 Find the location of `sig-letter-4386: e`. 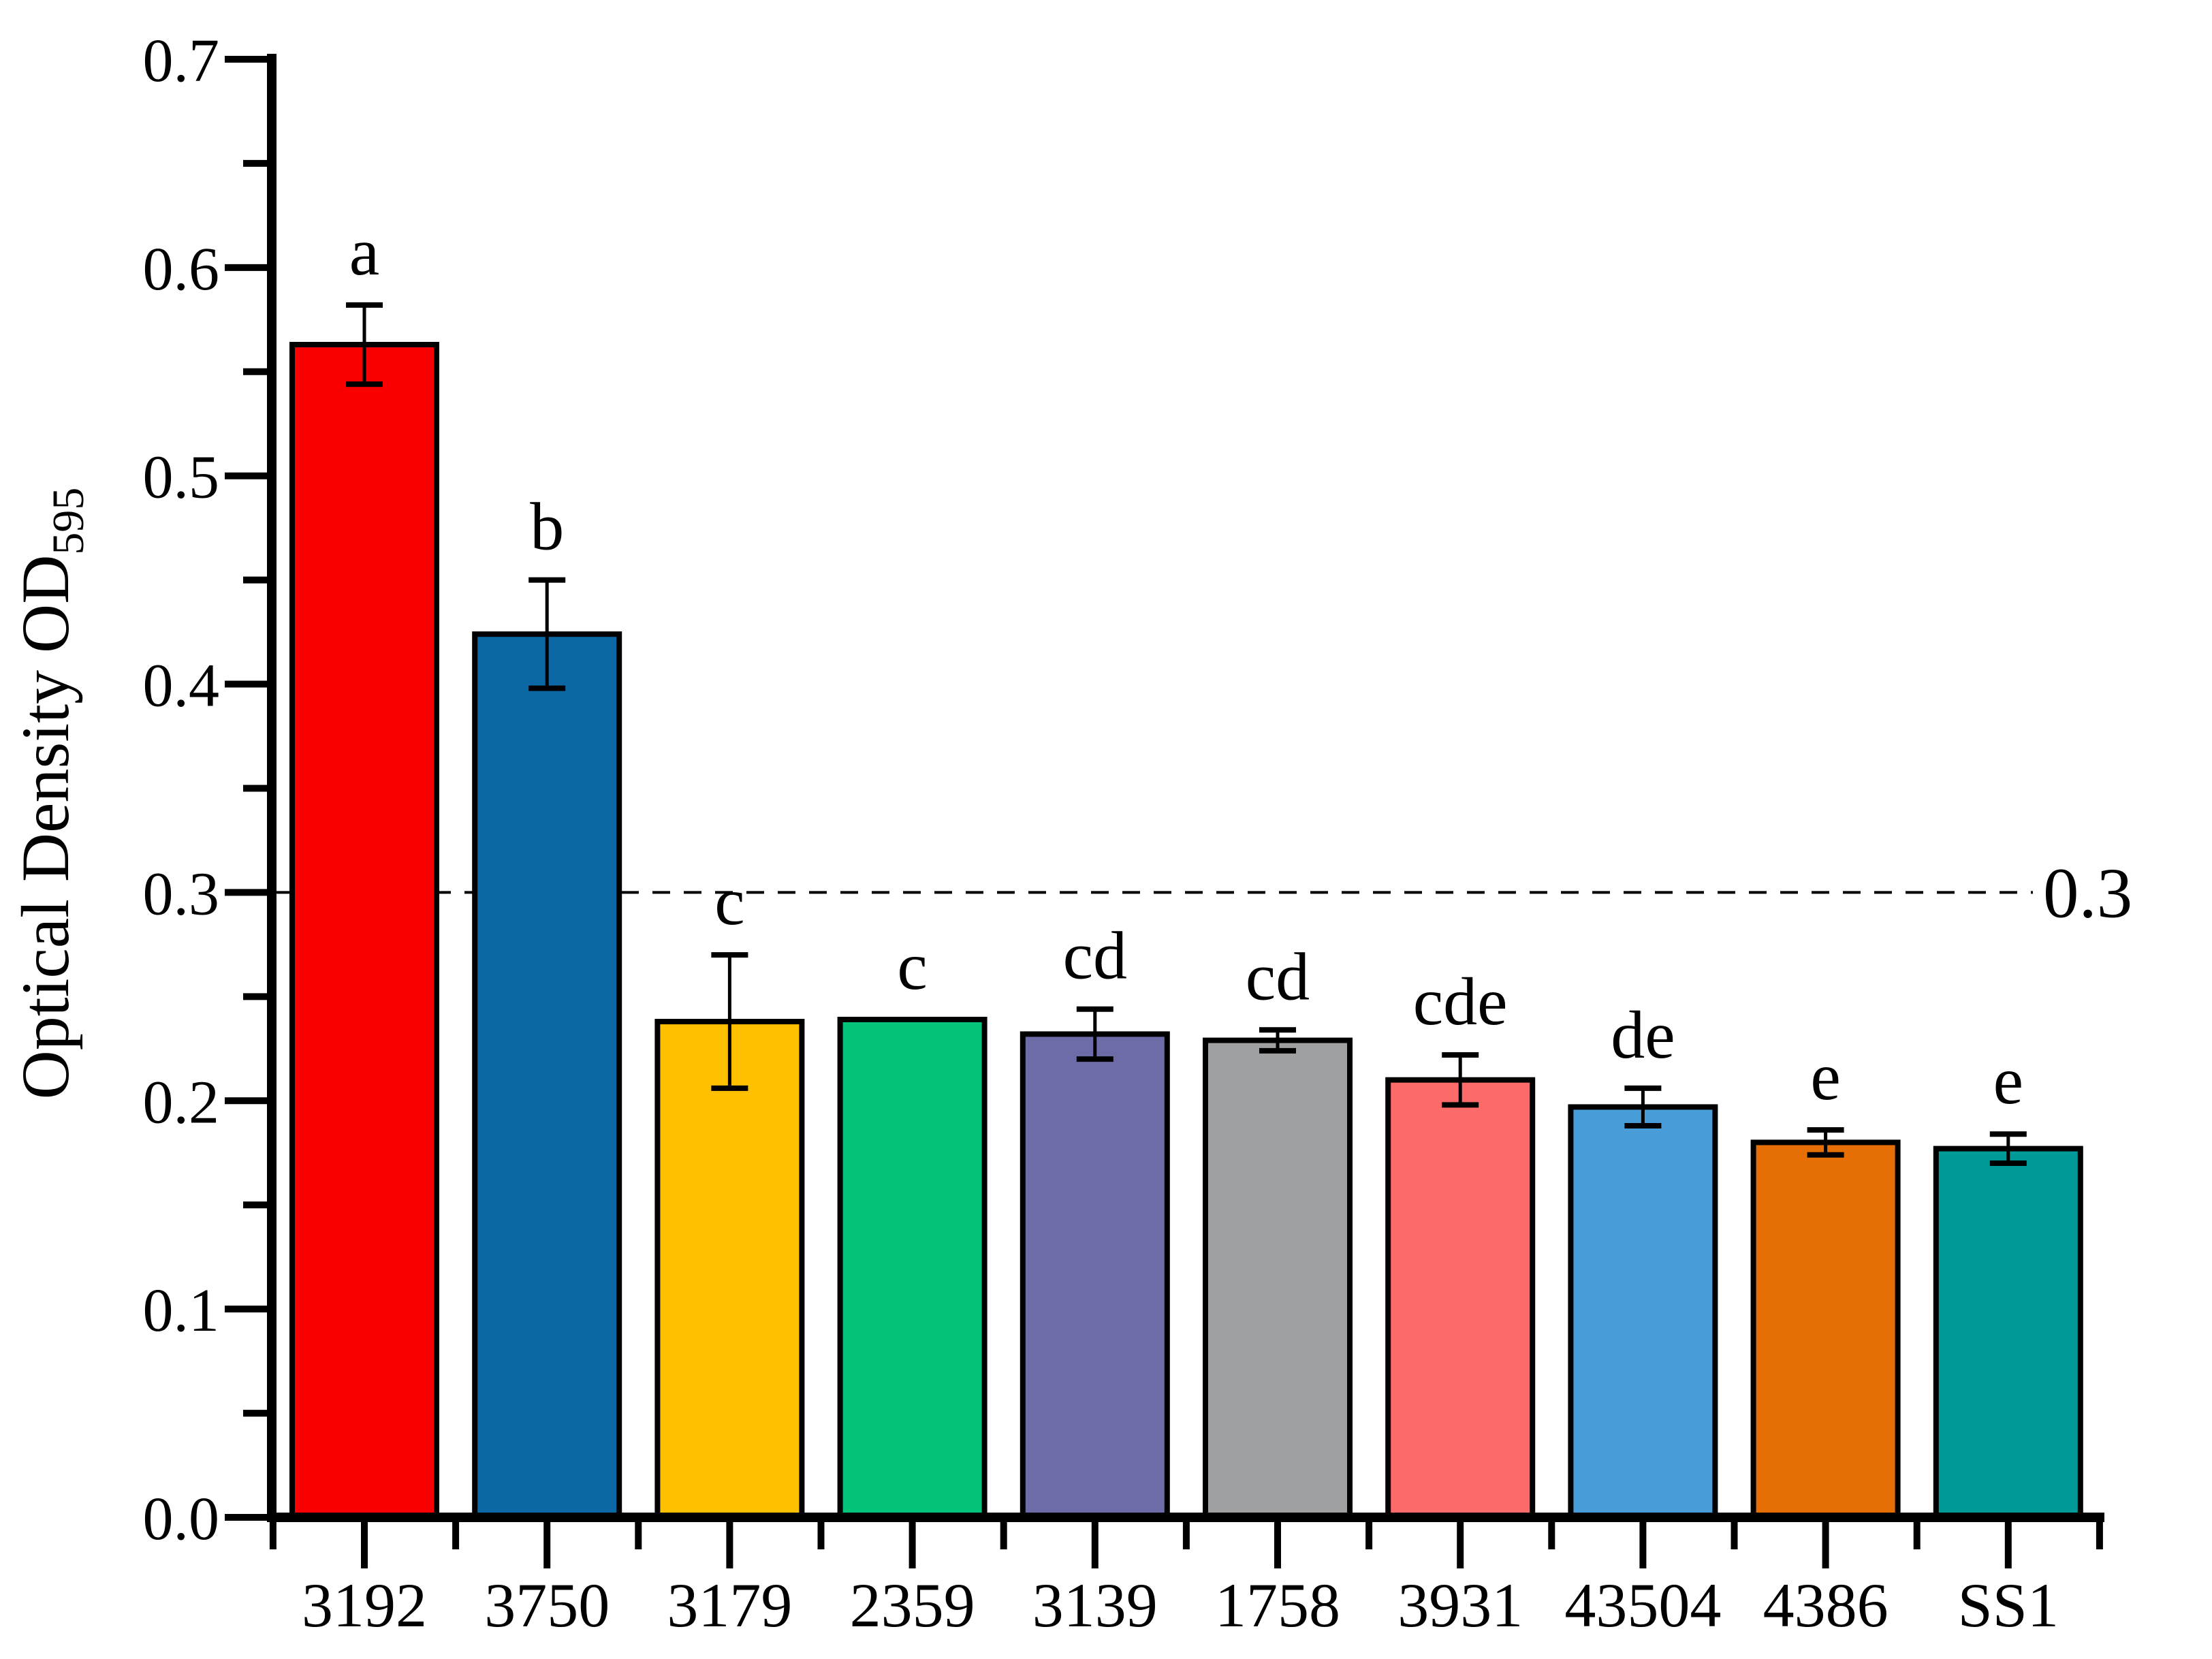

sig-letter-4386: e is located at coordinates (1825, 1076).